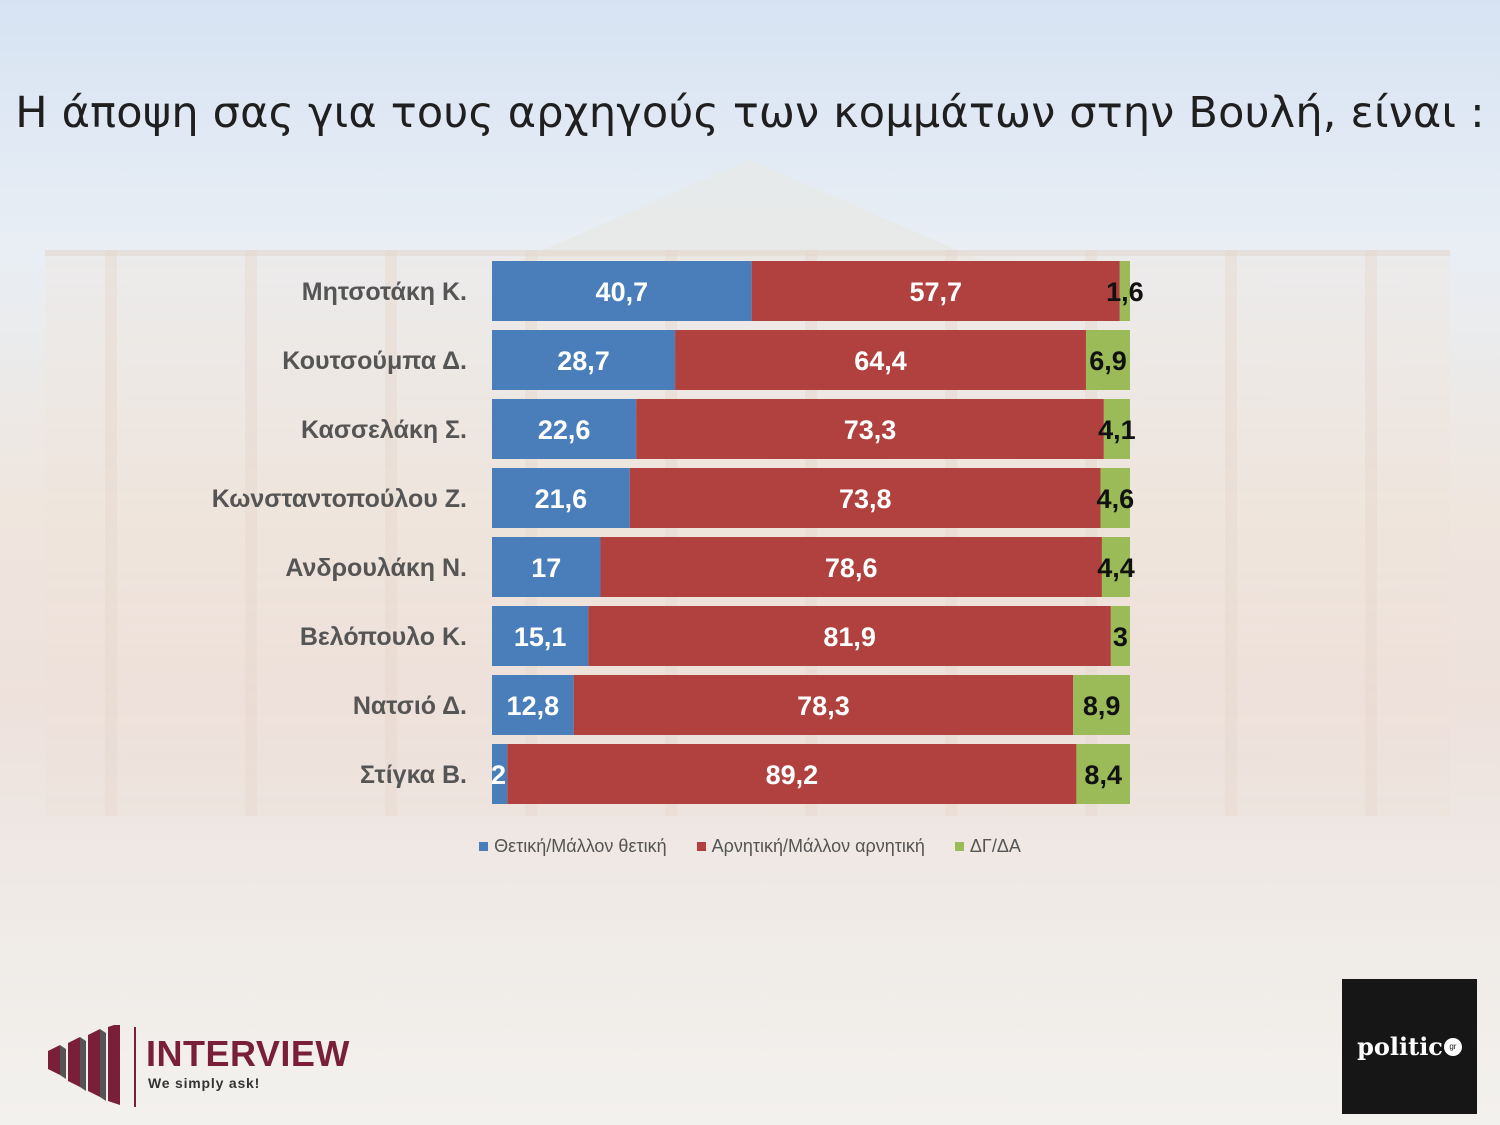 This screenshot has width=1500, height=1125. I want to click on politic-logo-badge: gr, so click(1452, 1046).